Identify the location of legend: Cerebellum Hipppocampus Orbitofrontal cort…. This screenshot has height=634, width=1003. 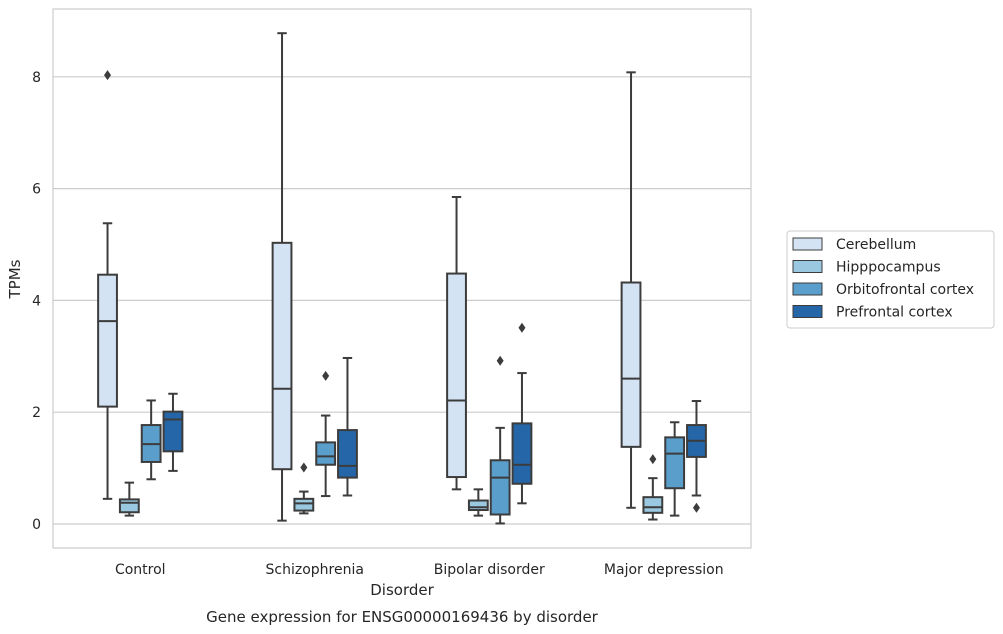
(890, 279).